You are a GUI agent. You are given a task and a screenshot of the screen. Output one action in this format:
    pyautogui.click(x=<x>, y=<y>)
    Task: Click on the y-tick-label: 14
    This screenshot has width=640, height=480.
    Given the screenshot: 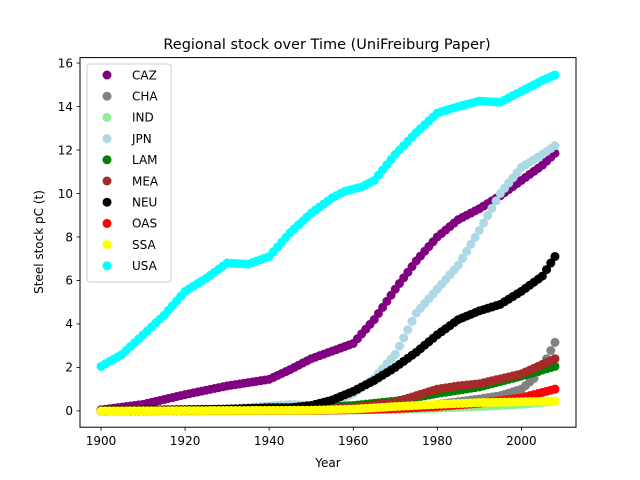 What is the action you would take?
    pyautogui.click(x=65, y=107)
    